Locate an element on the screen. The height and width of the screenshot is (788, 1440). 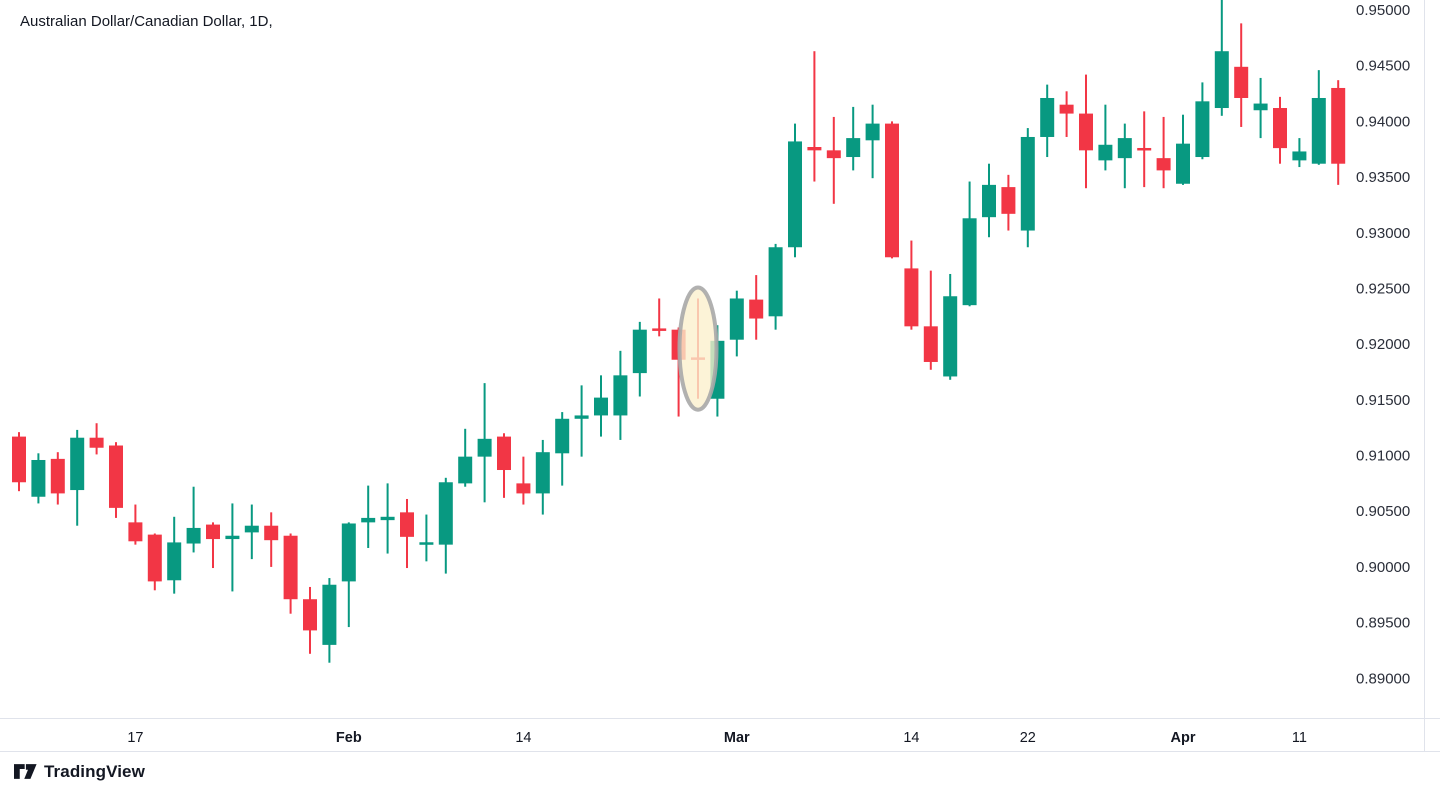
tradingview-brand-text: TradingView is located at coordinates (94, 771).